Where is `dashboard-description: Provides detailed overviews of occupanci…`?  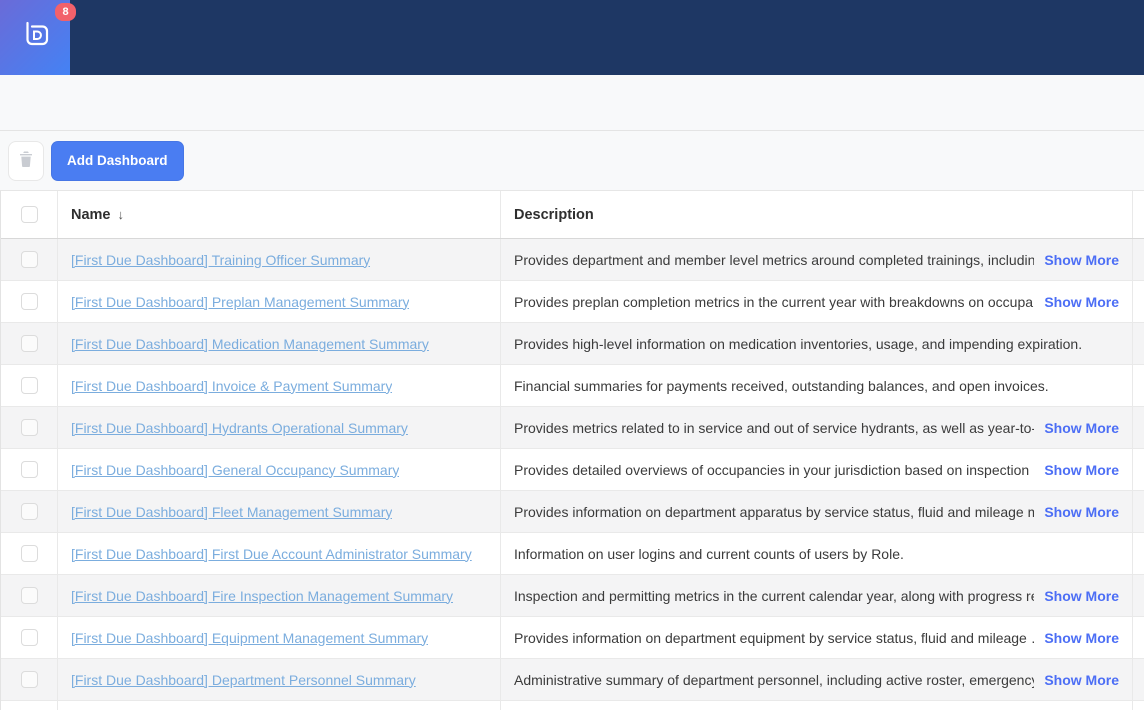 dashboard-description: Provides detailed overviews of occupanci… is located at coordinates (774, 469).